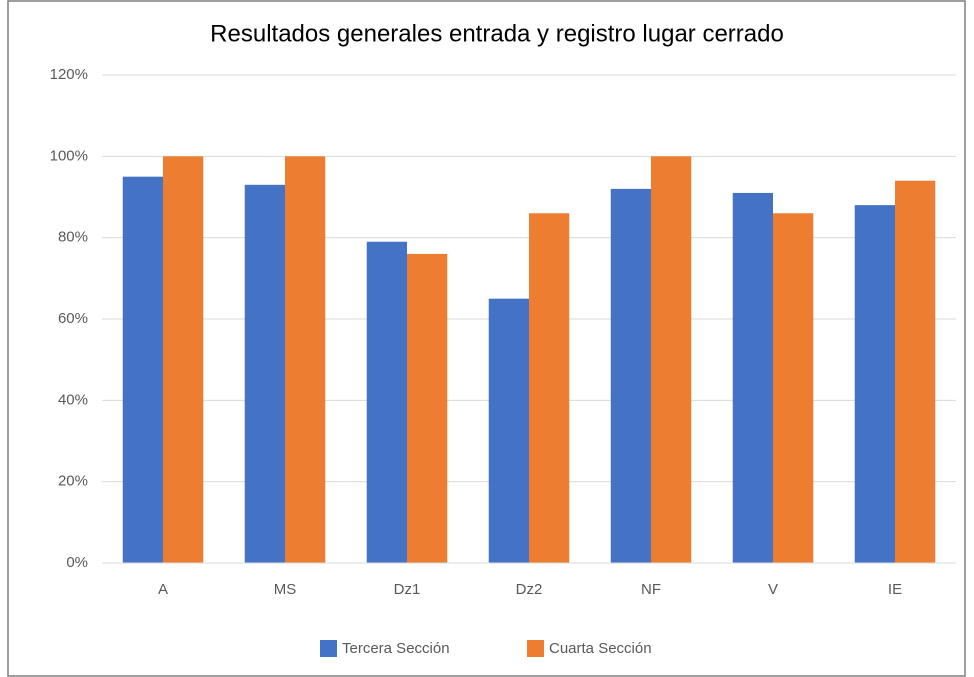 This screenshot has height=677, width=974. Describe the element at coordinates (73, 237) in the screenshot. I see `y-tick-label: 80%` at that location.